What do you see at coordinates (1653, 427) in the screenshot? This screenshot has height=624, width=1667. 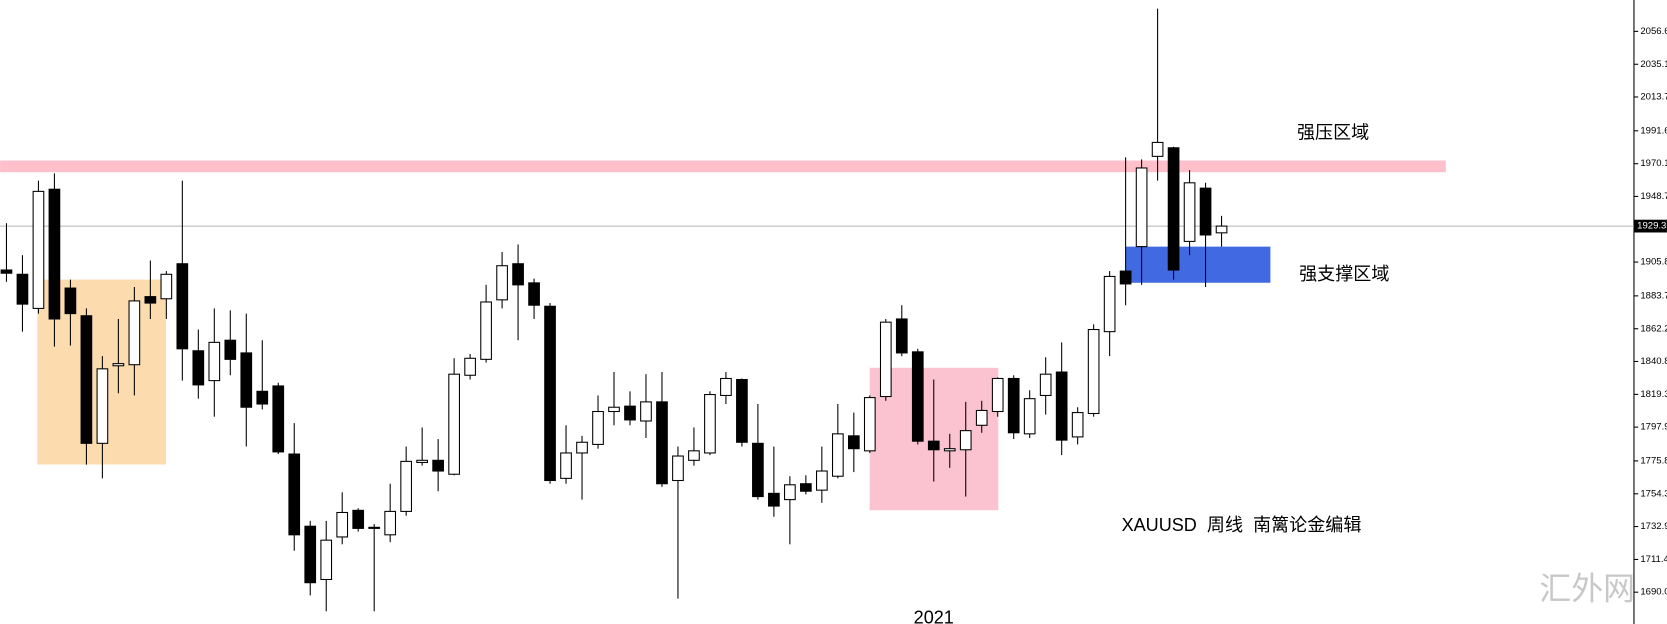 I see `y-tick-label: 1797.9` at bounding box center [1653, 427].